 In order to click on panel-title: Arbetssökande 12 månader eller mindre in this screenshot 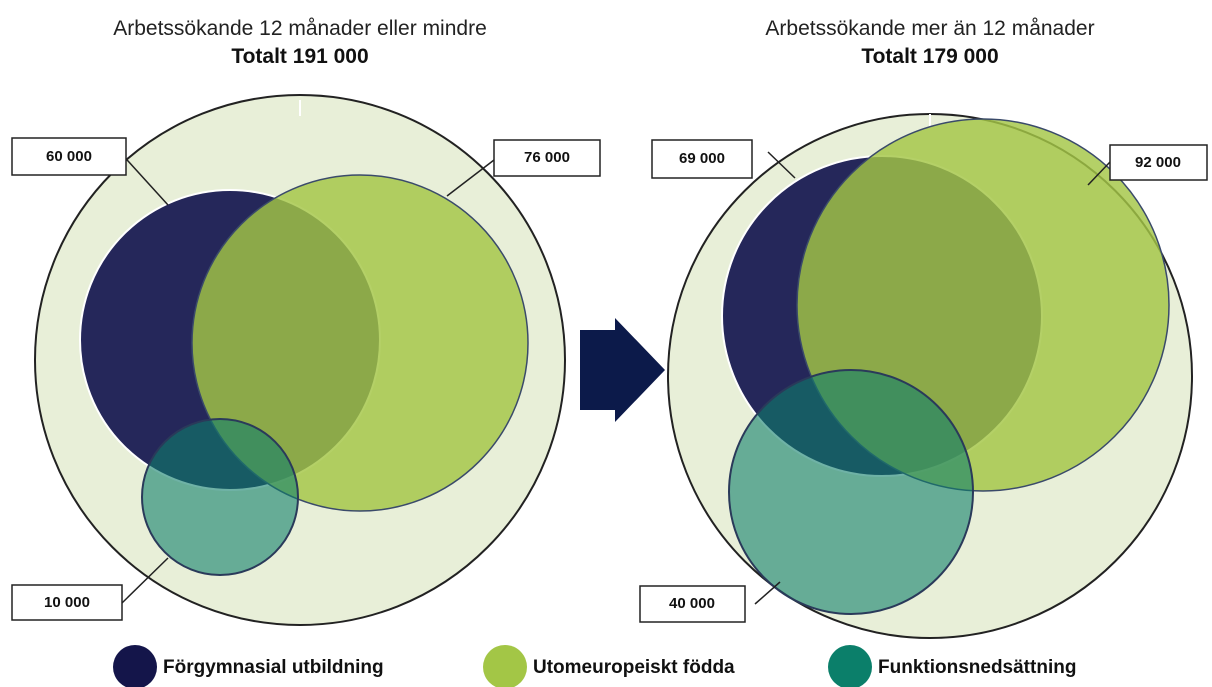, I will do `click(300, 28)`.